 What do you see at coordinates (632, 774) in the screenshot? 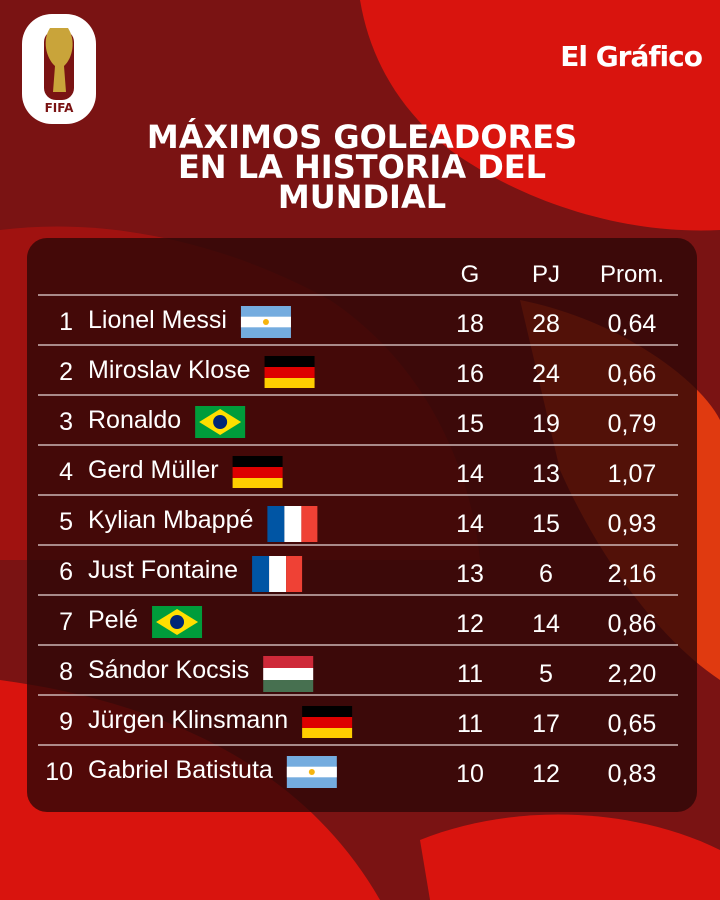
I see `stat-cell: 0,83` at bounding box center [632, 774].